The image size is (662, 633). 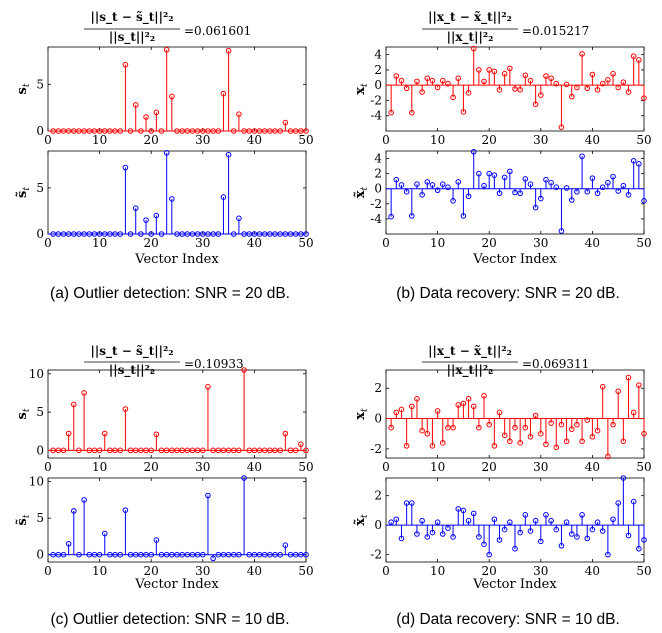 I want to click on y-tick-label: -2, so click(x=376, y=449).